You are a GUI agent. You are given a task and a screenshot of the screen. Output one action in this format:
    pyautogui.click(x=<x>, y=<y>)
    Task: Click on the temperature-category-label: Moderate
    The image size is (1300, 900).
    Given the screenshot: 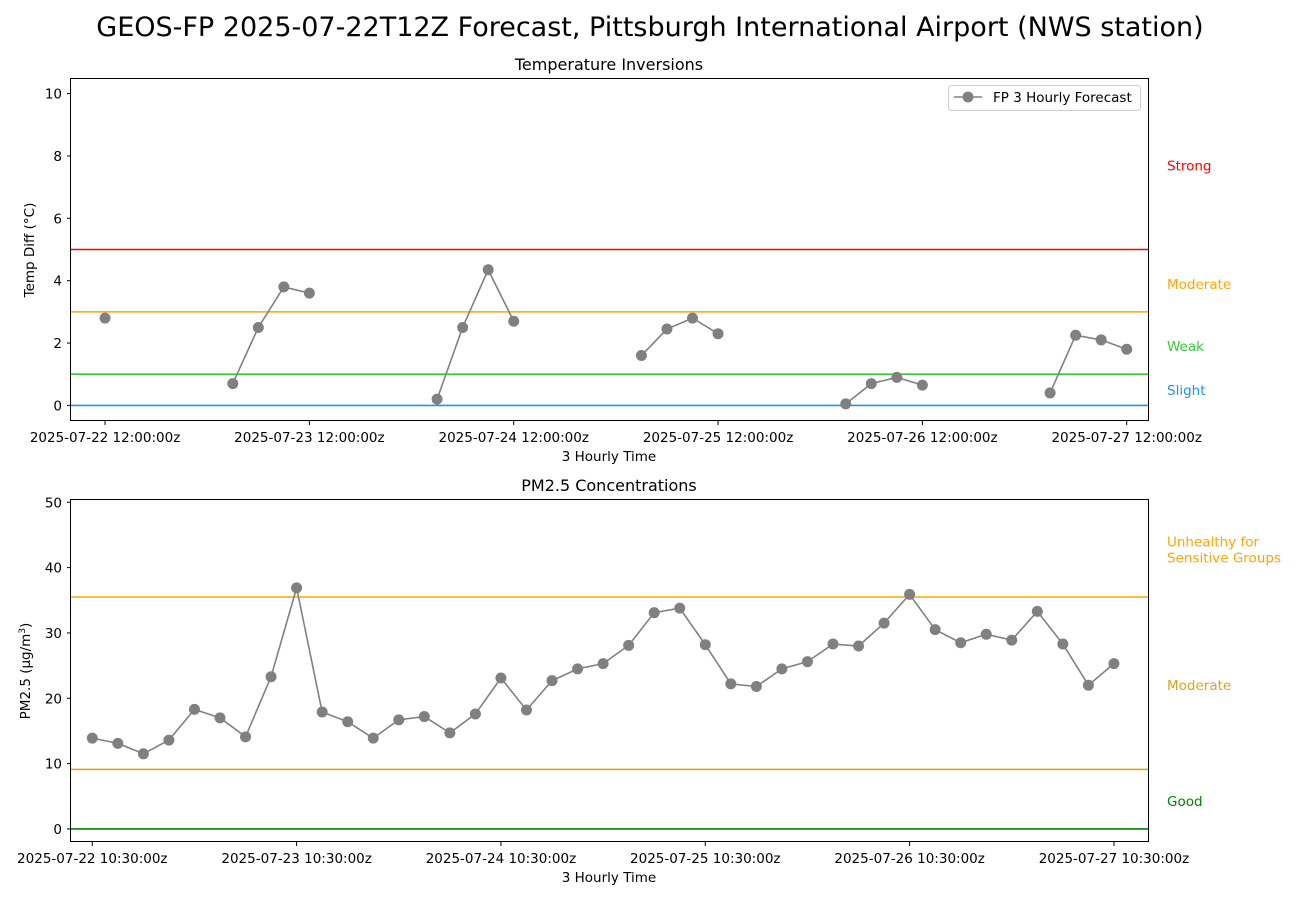 What is the action you would take?
    pyautogui.click(x=1199, y=285)
    